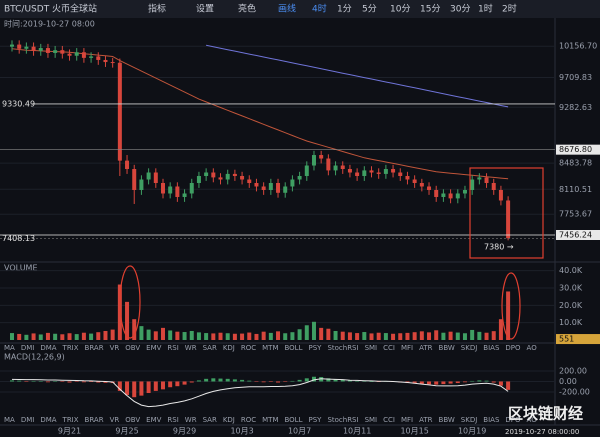 The height and width of the screenshot is (437, 600). I want to click on y-tick-label: 8110.51, so click(575, 189).